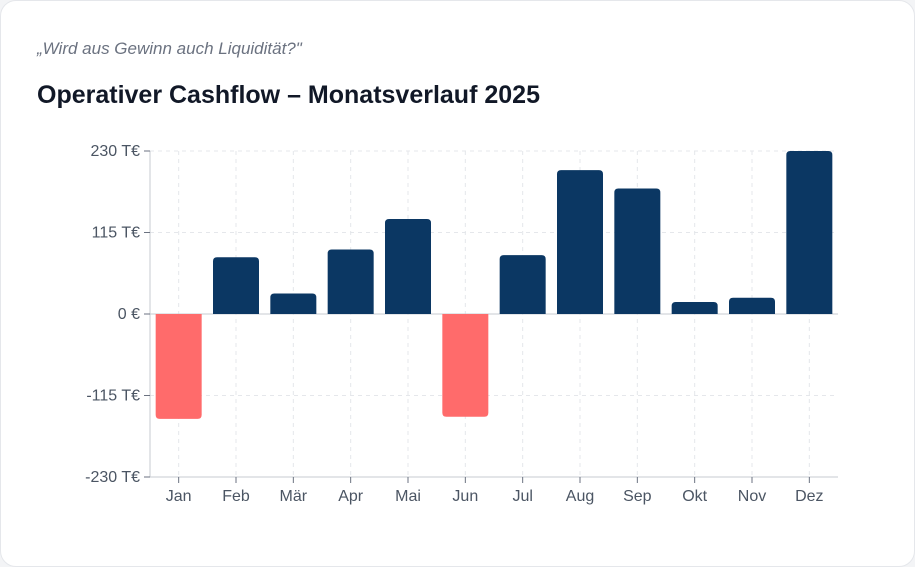 This screenshot has width=915, height=567. What do you see at coordinates (580, 496) in the screenshot?
I see `x-tick-label: Aug` at bounding box center [580, 496].